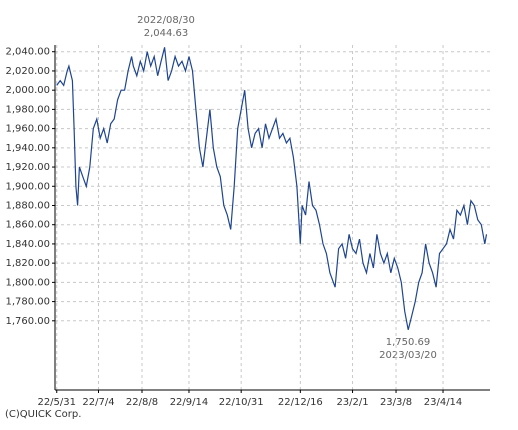 This screenshot has height=430, width=518. I want to click on annotation-low-value: 1,750.69, so click(408, 342).